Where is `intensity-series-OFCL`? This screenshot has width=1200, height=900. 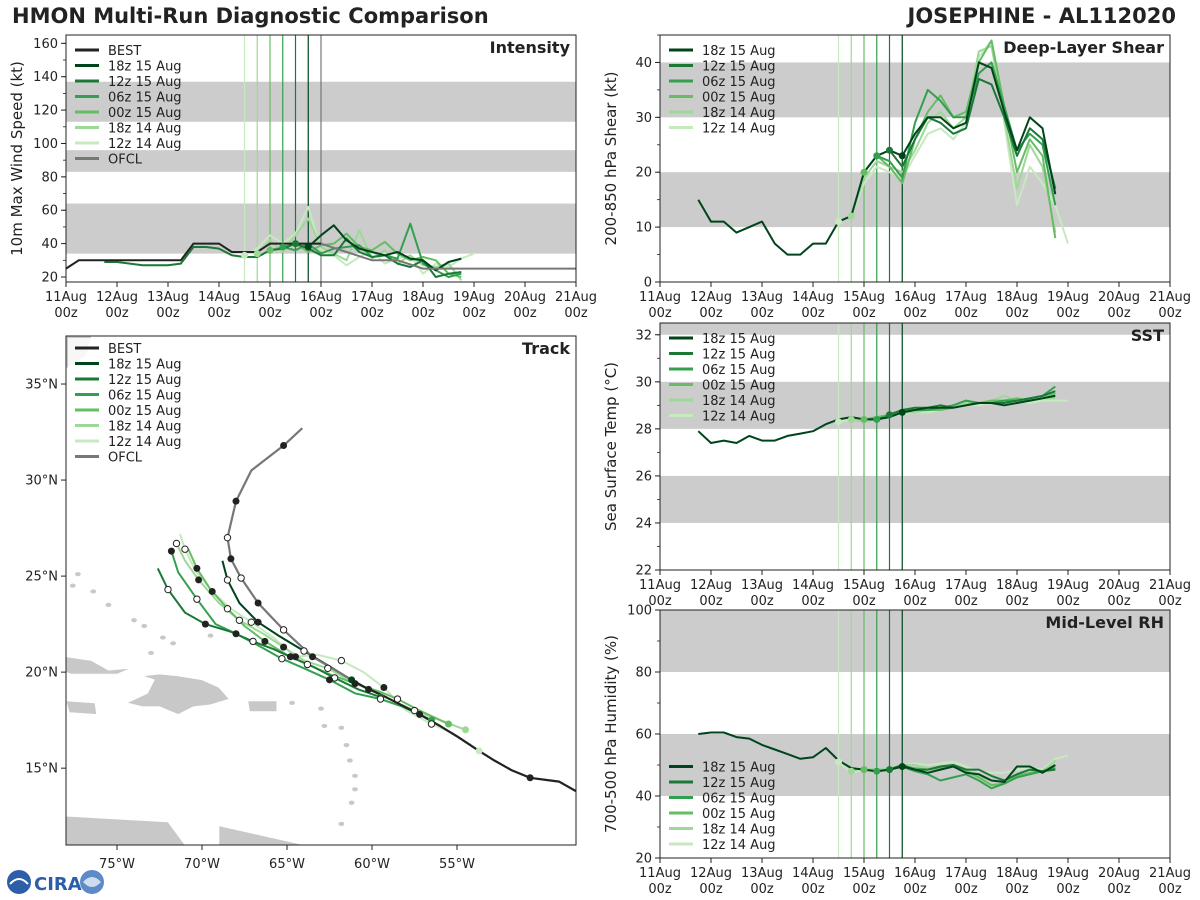
intensity-series-OFCL is located at coordinates (442, 256).